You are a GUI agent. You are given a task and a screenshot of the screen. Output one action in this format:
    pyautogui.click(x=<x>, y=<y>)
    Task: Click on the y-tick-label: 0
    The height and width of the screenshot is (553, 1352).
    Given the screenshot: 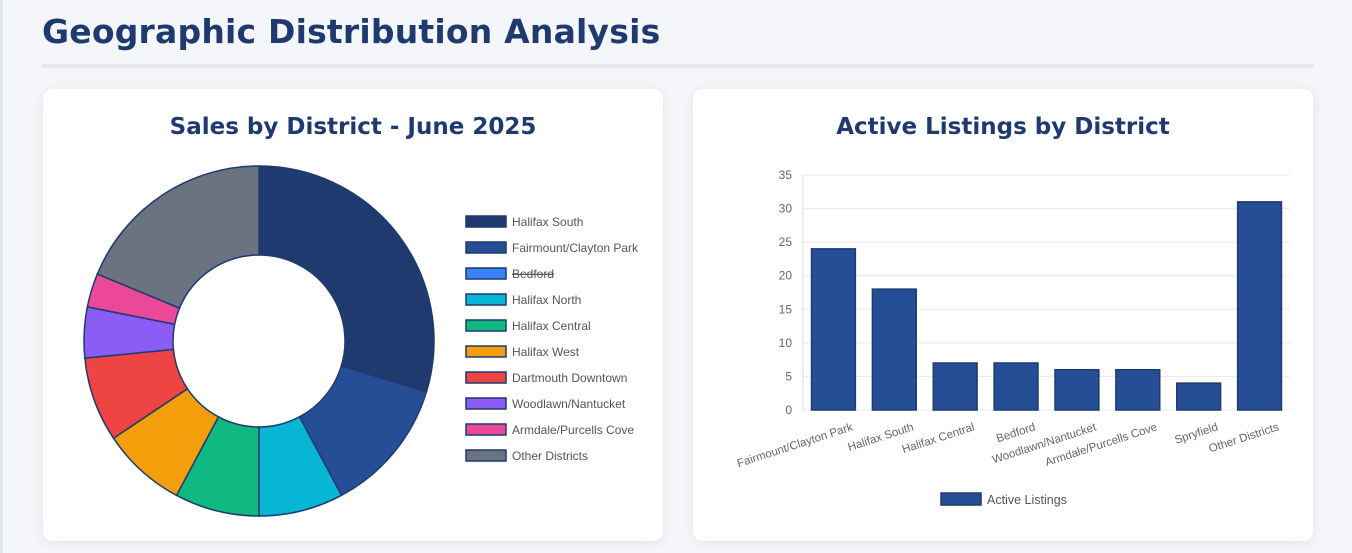 What is the action you would take?
    pyautogui.click(x=788, y=410)
    